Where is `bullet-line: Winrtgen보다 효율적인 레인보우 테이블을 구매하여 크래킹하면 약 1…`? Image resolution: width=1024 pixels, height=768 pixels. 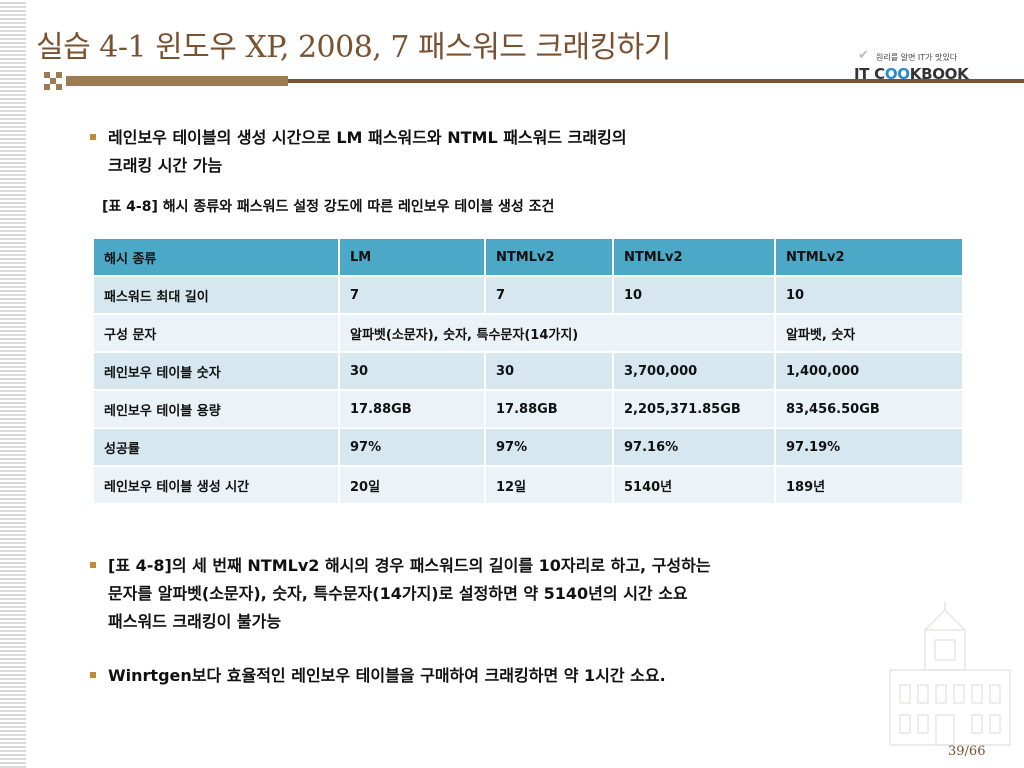
bullet-line: Winrtgen보다 효율적인 레인보우 테이블을 구매하여 크래킹하면 약 1… is located at coordinates (387, 675).